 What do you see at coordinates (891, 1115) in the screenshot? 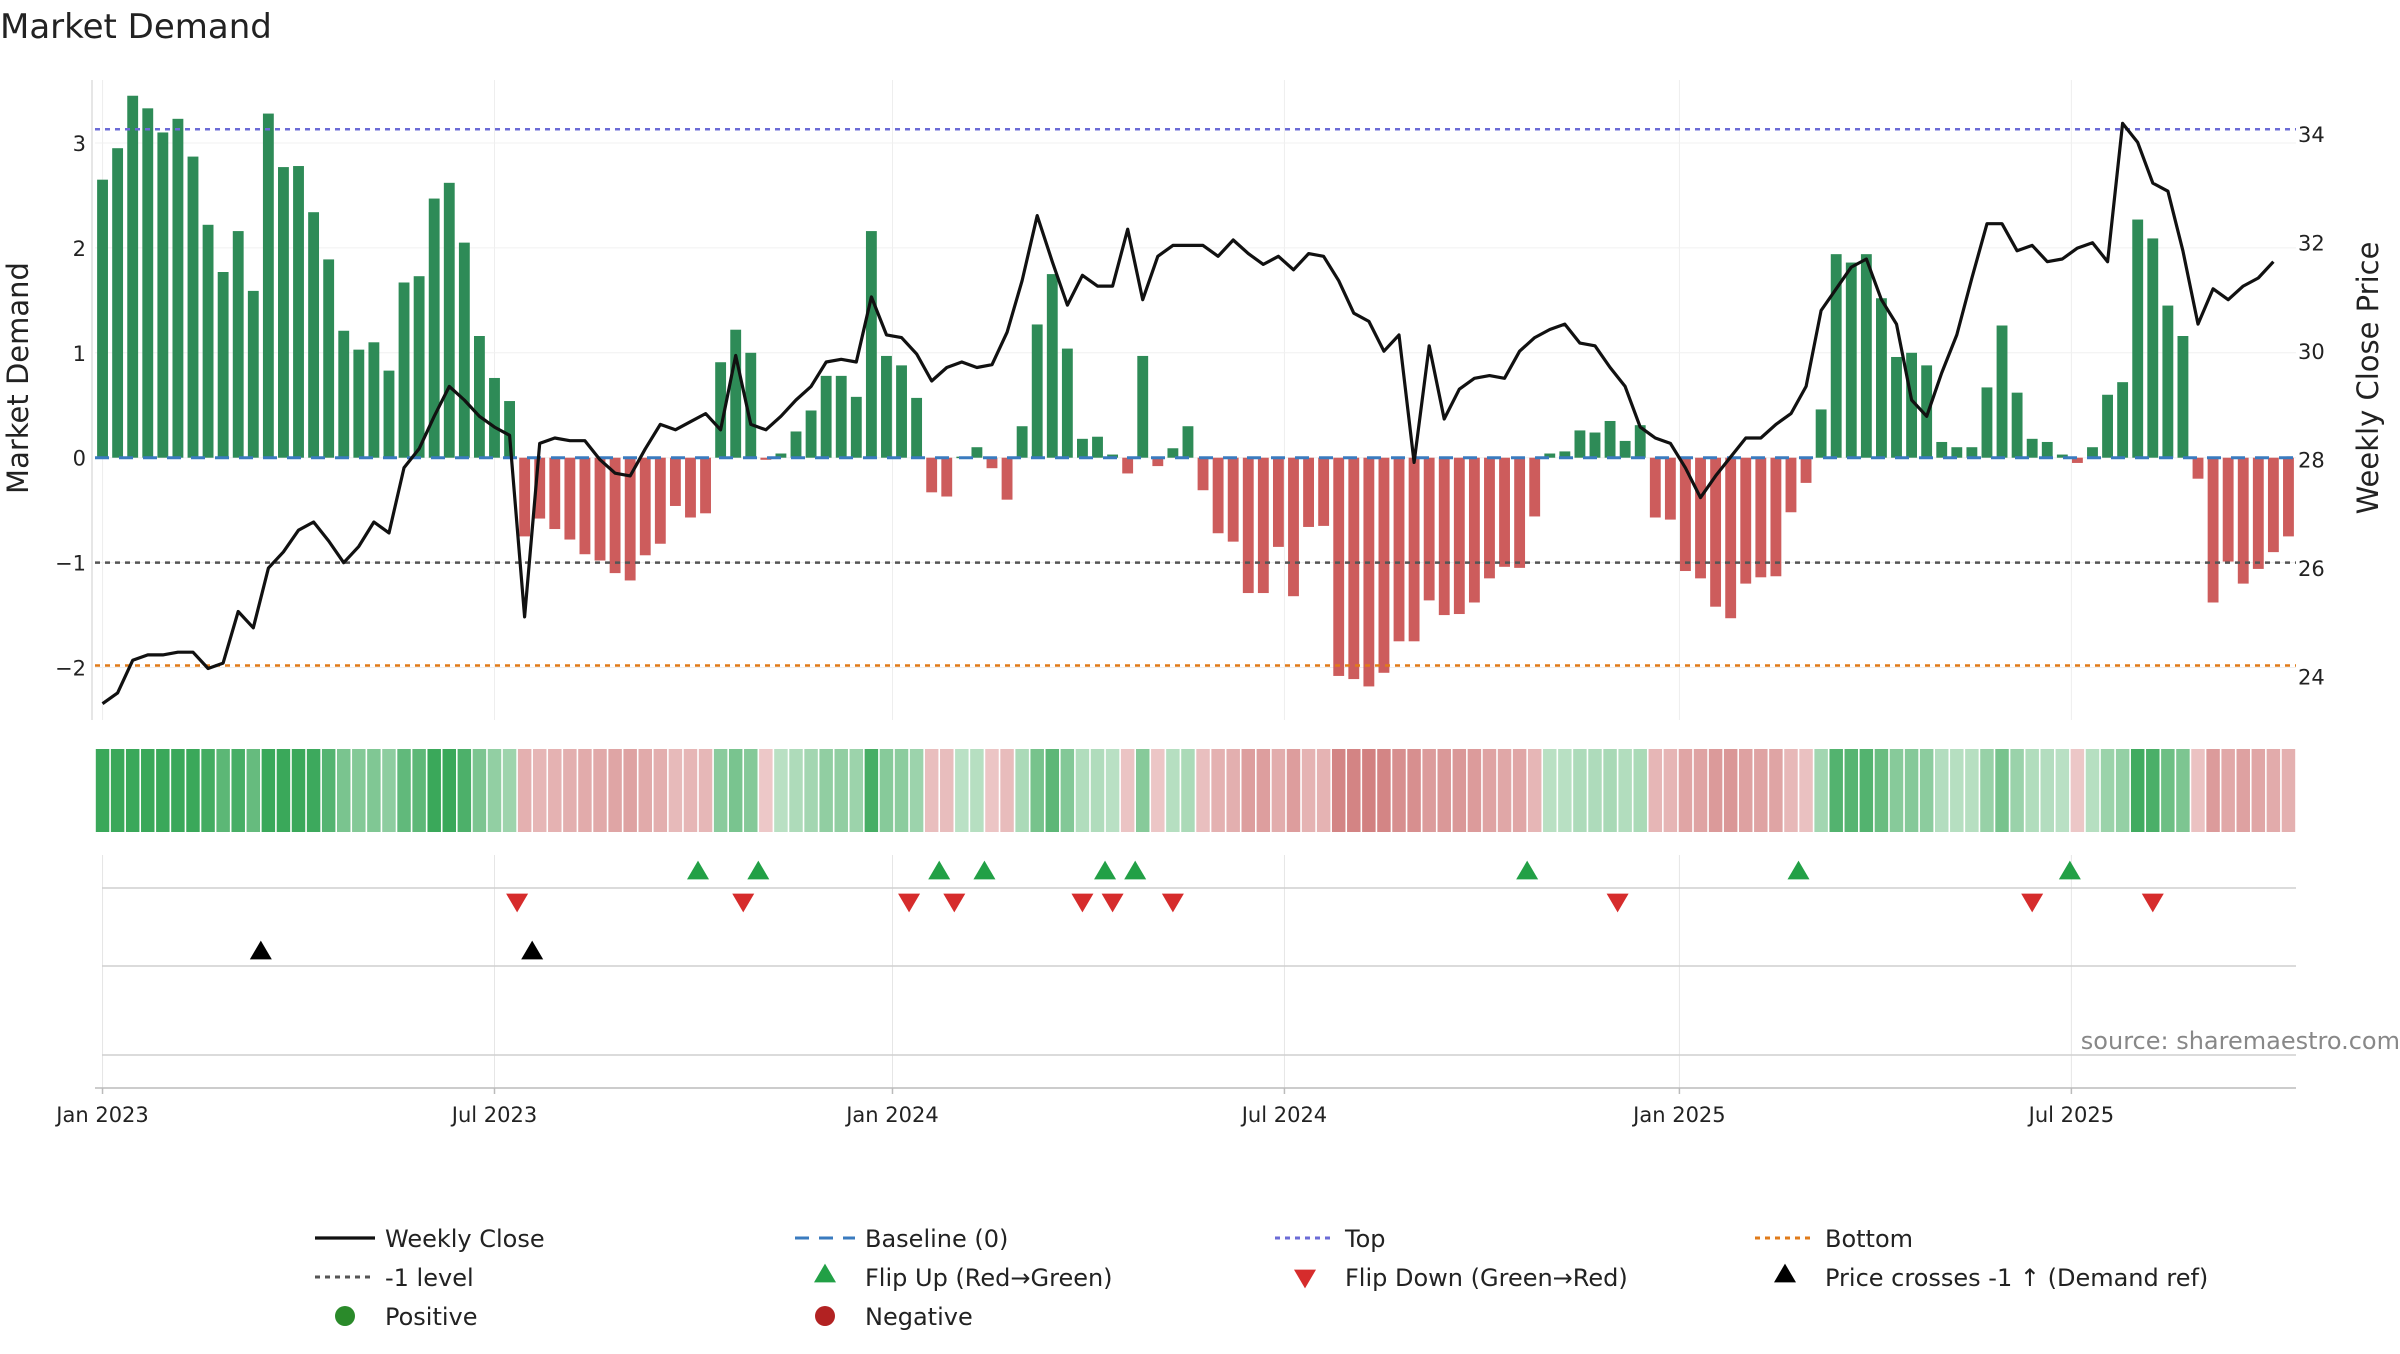
I see `x-tick-label: Jan 2024` at bounding box center [891, 1115].